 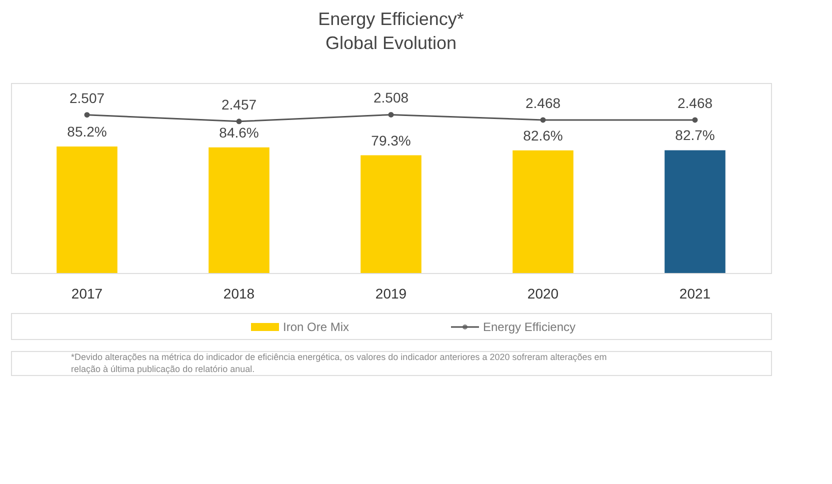 What do you see at coordinates (391, 43) in the screenshot?
I see `chart-subtitle: Global Evolution` at bounding box center [391, 43].